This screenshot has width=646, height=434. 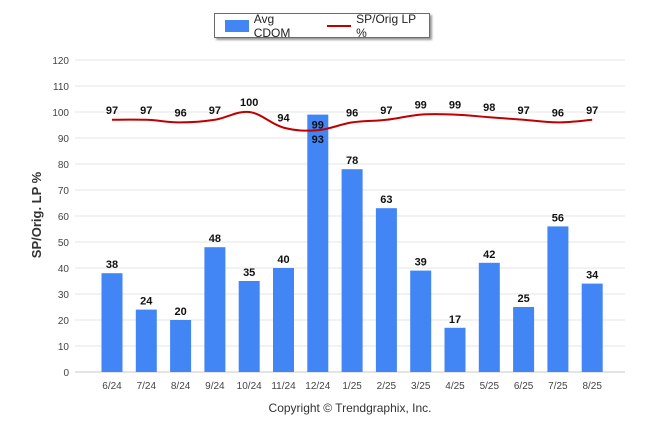 I want to click on y-tick-label: 10, so click(x=64, y=347).